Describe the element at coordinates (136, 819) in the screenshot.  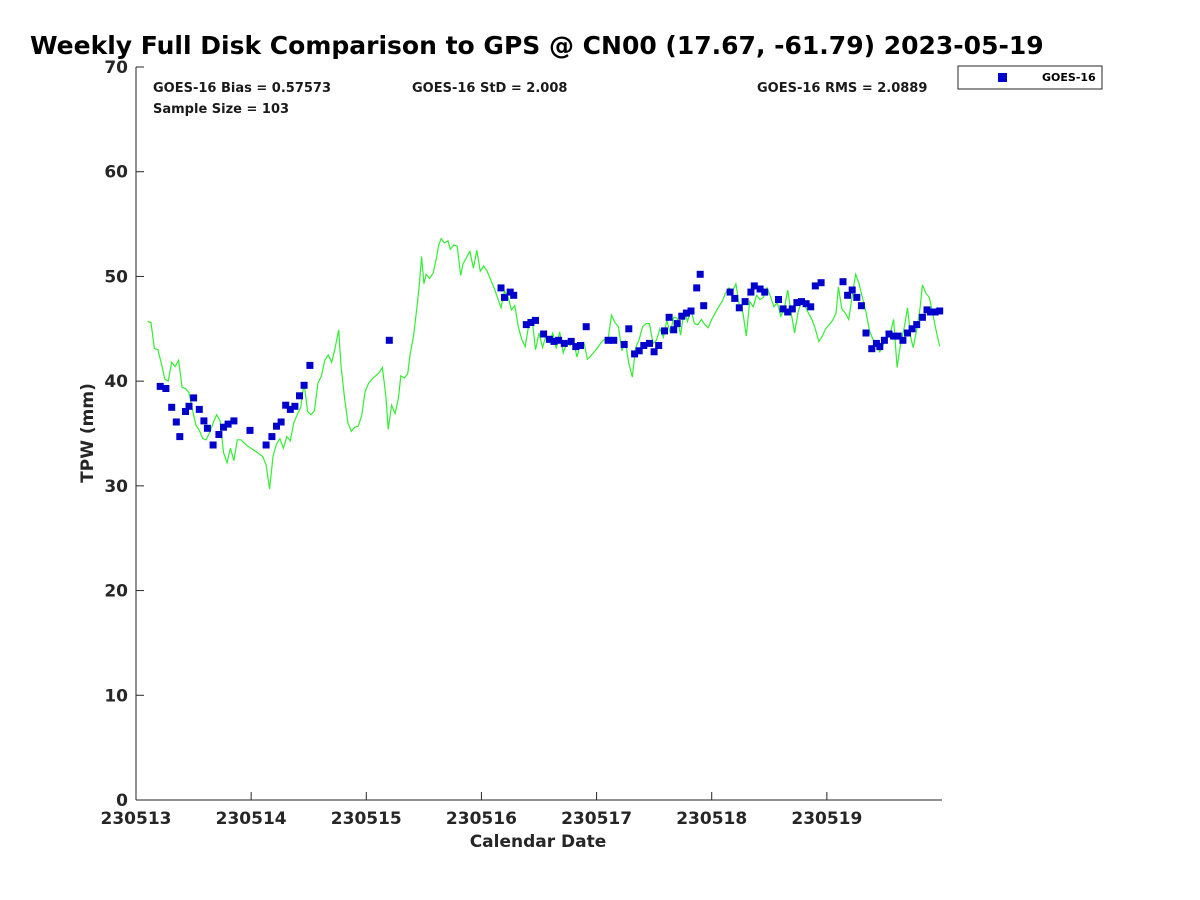
I see `x-tick-label: 230513` at that location.